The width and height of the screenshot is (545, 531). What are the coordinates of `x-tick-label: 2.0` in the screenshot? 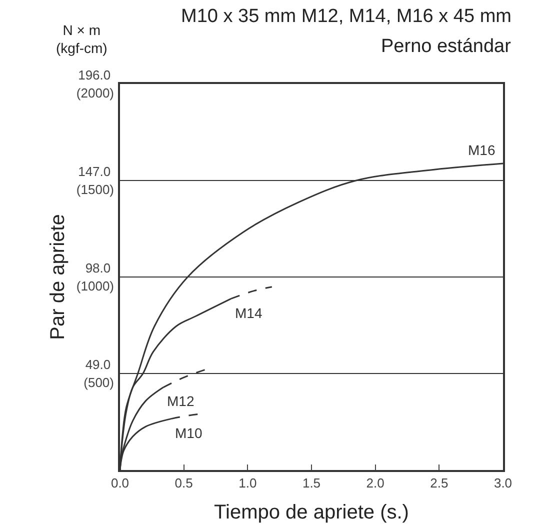 It's located at (375, 482).